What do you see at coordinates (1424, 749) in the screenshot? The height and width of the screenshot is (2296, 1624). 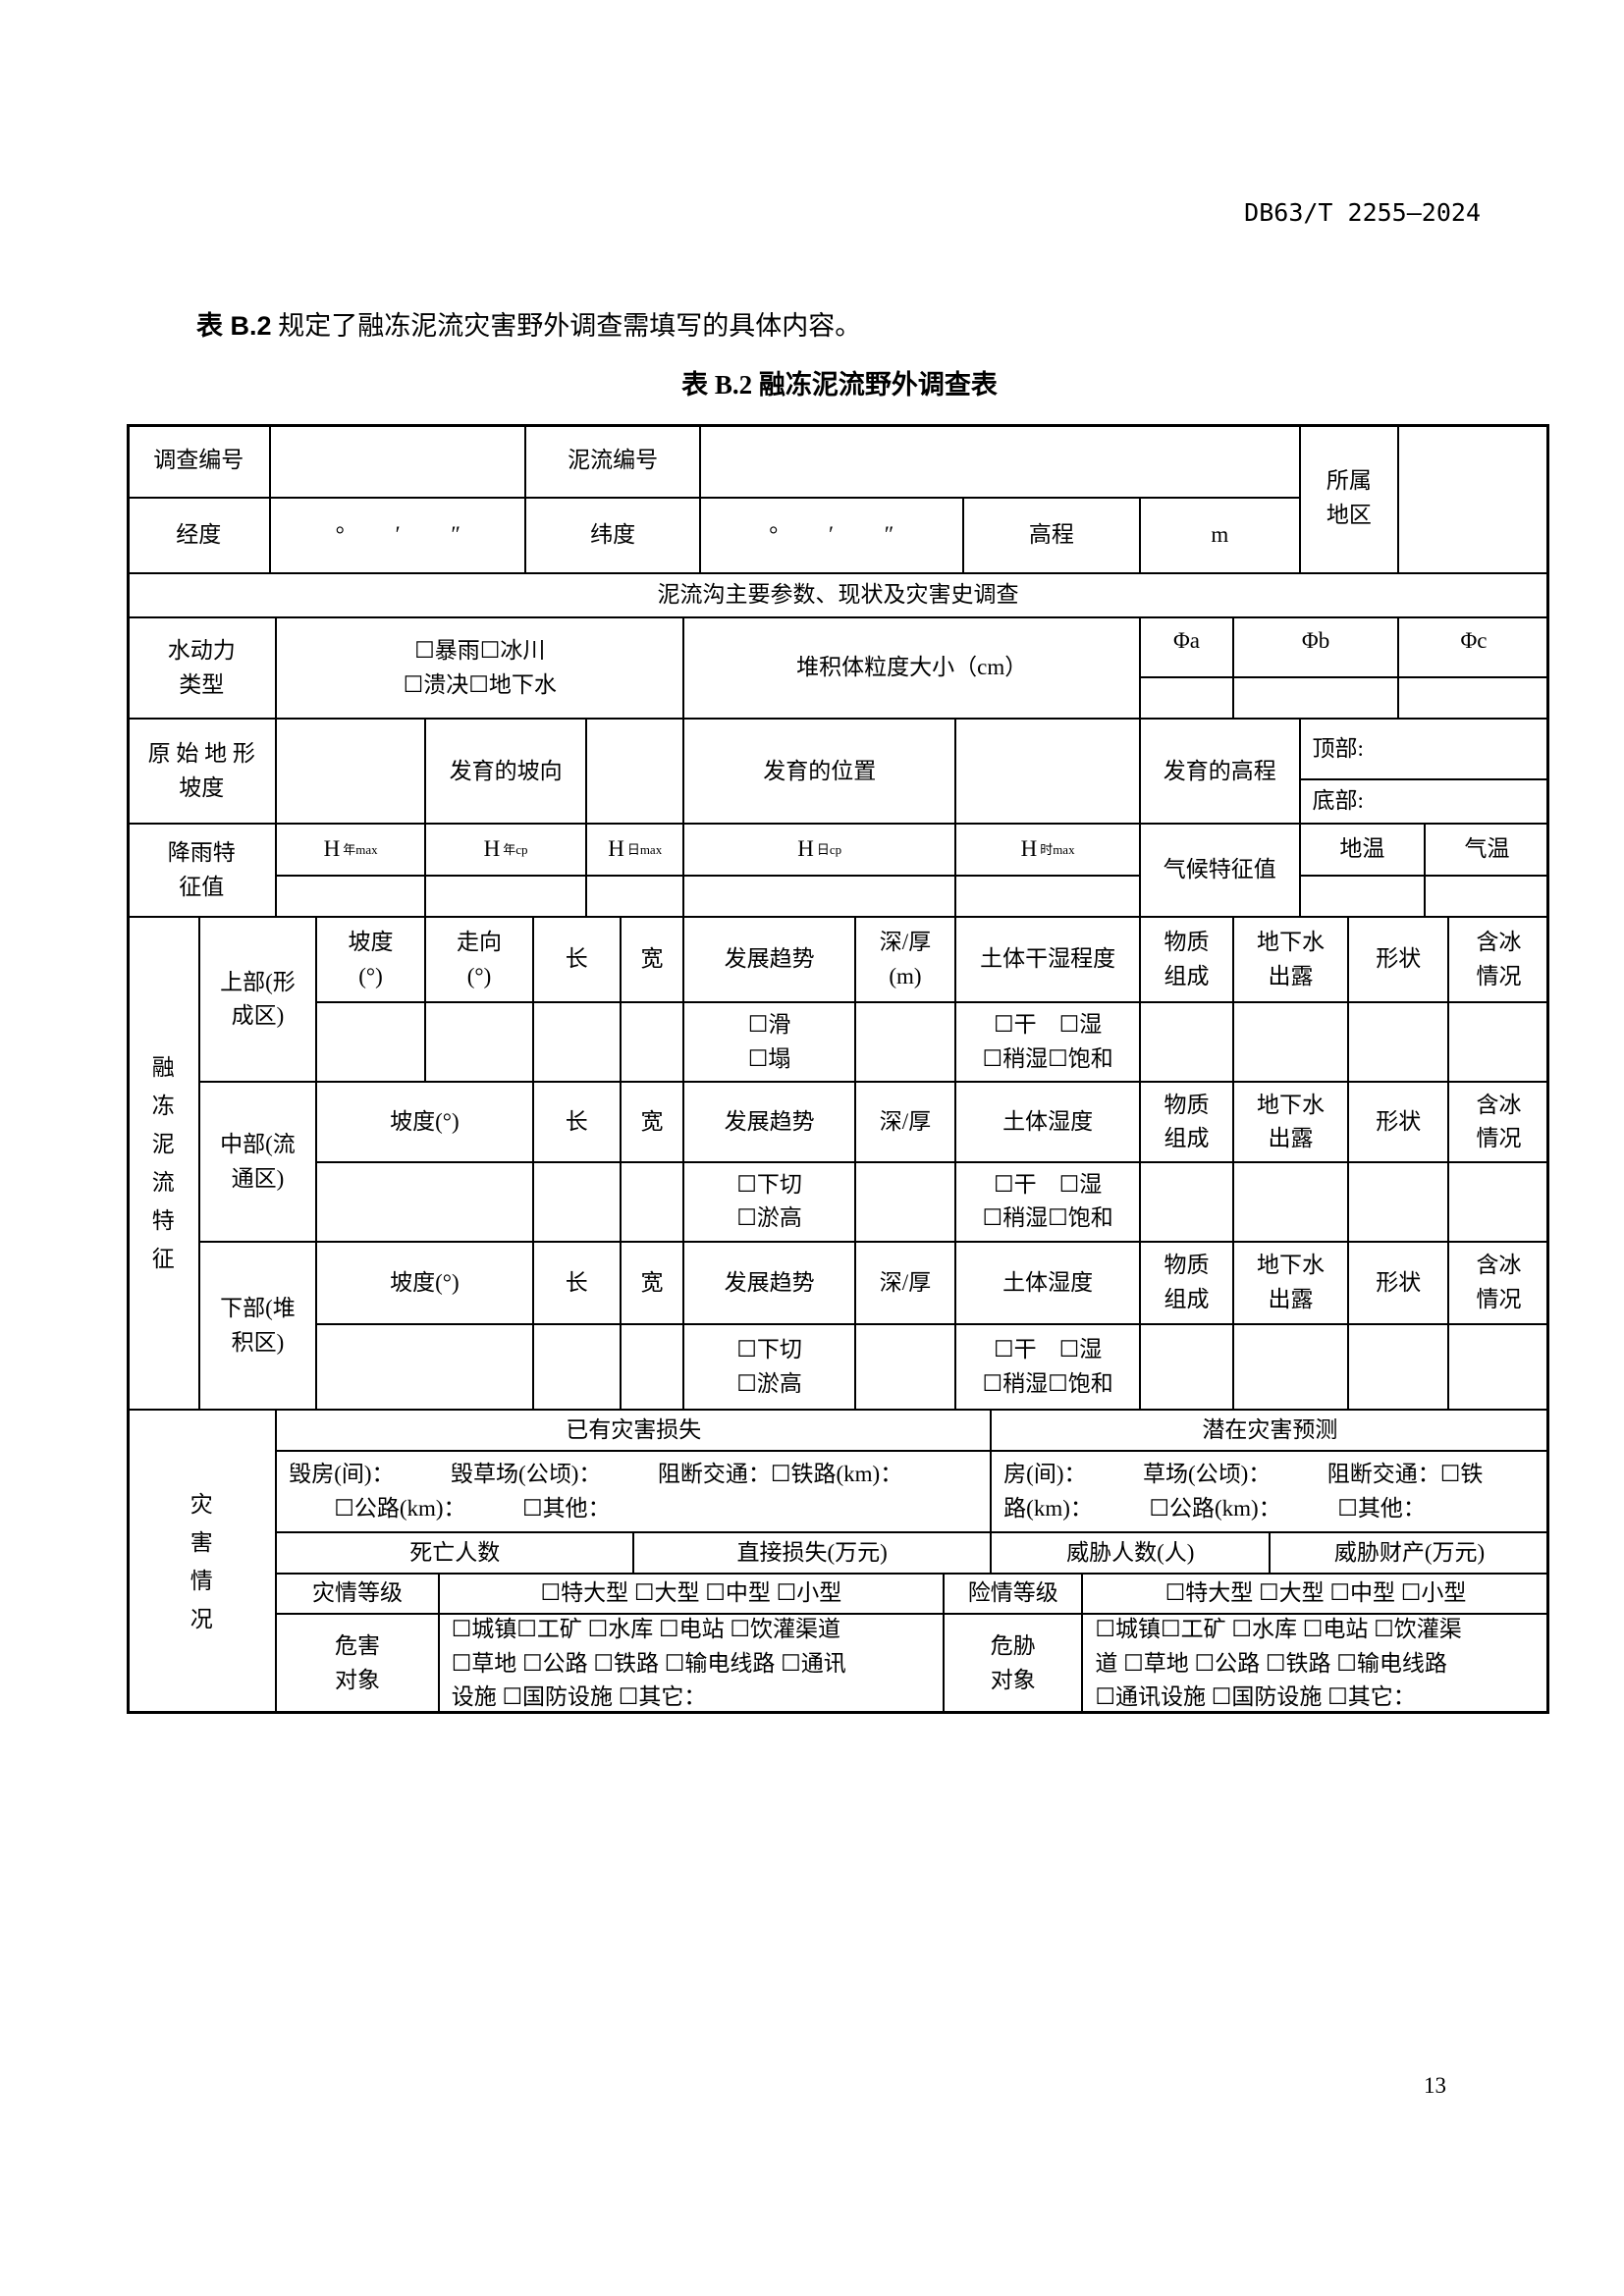 I see `top-elevation-field: 顶部:` at bounding box center [1424, 749].